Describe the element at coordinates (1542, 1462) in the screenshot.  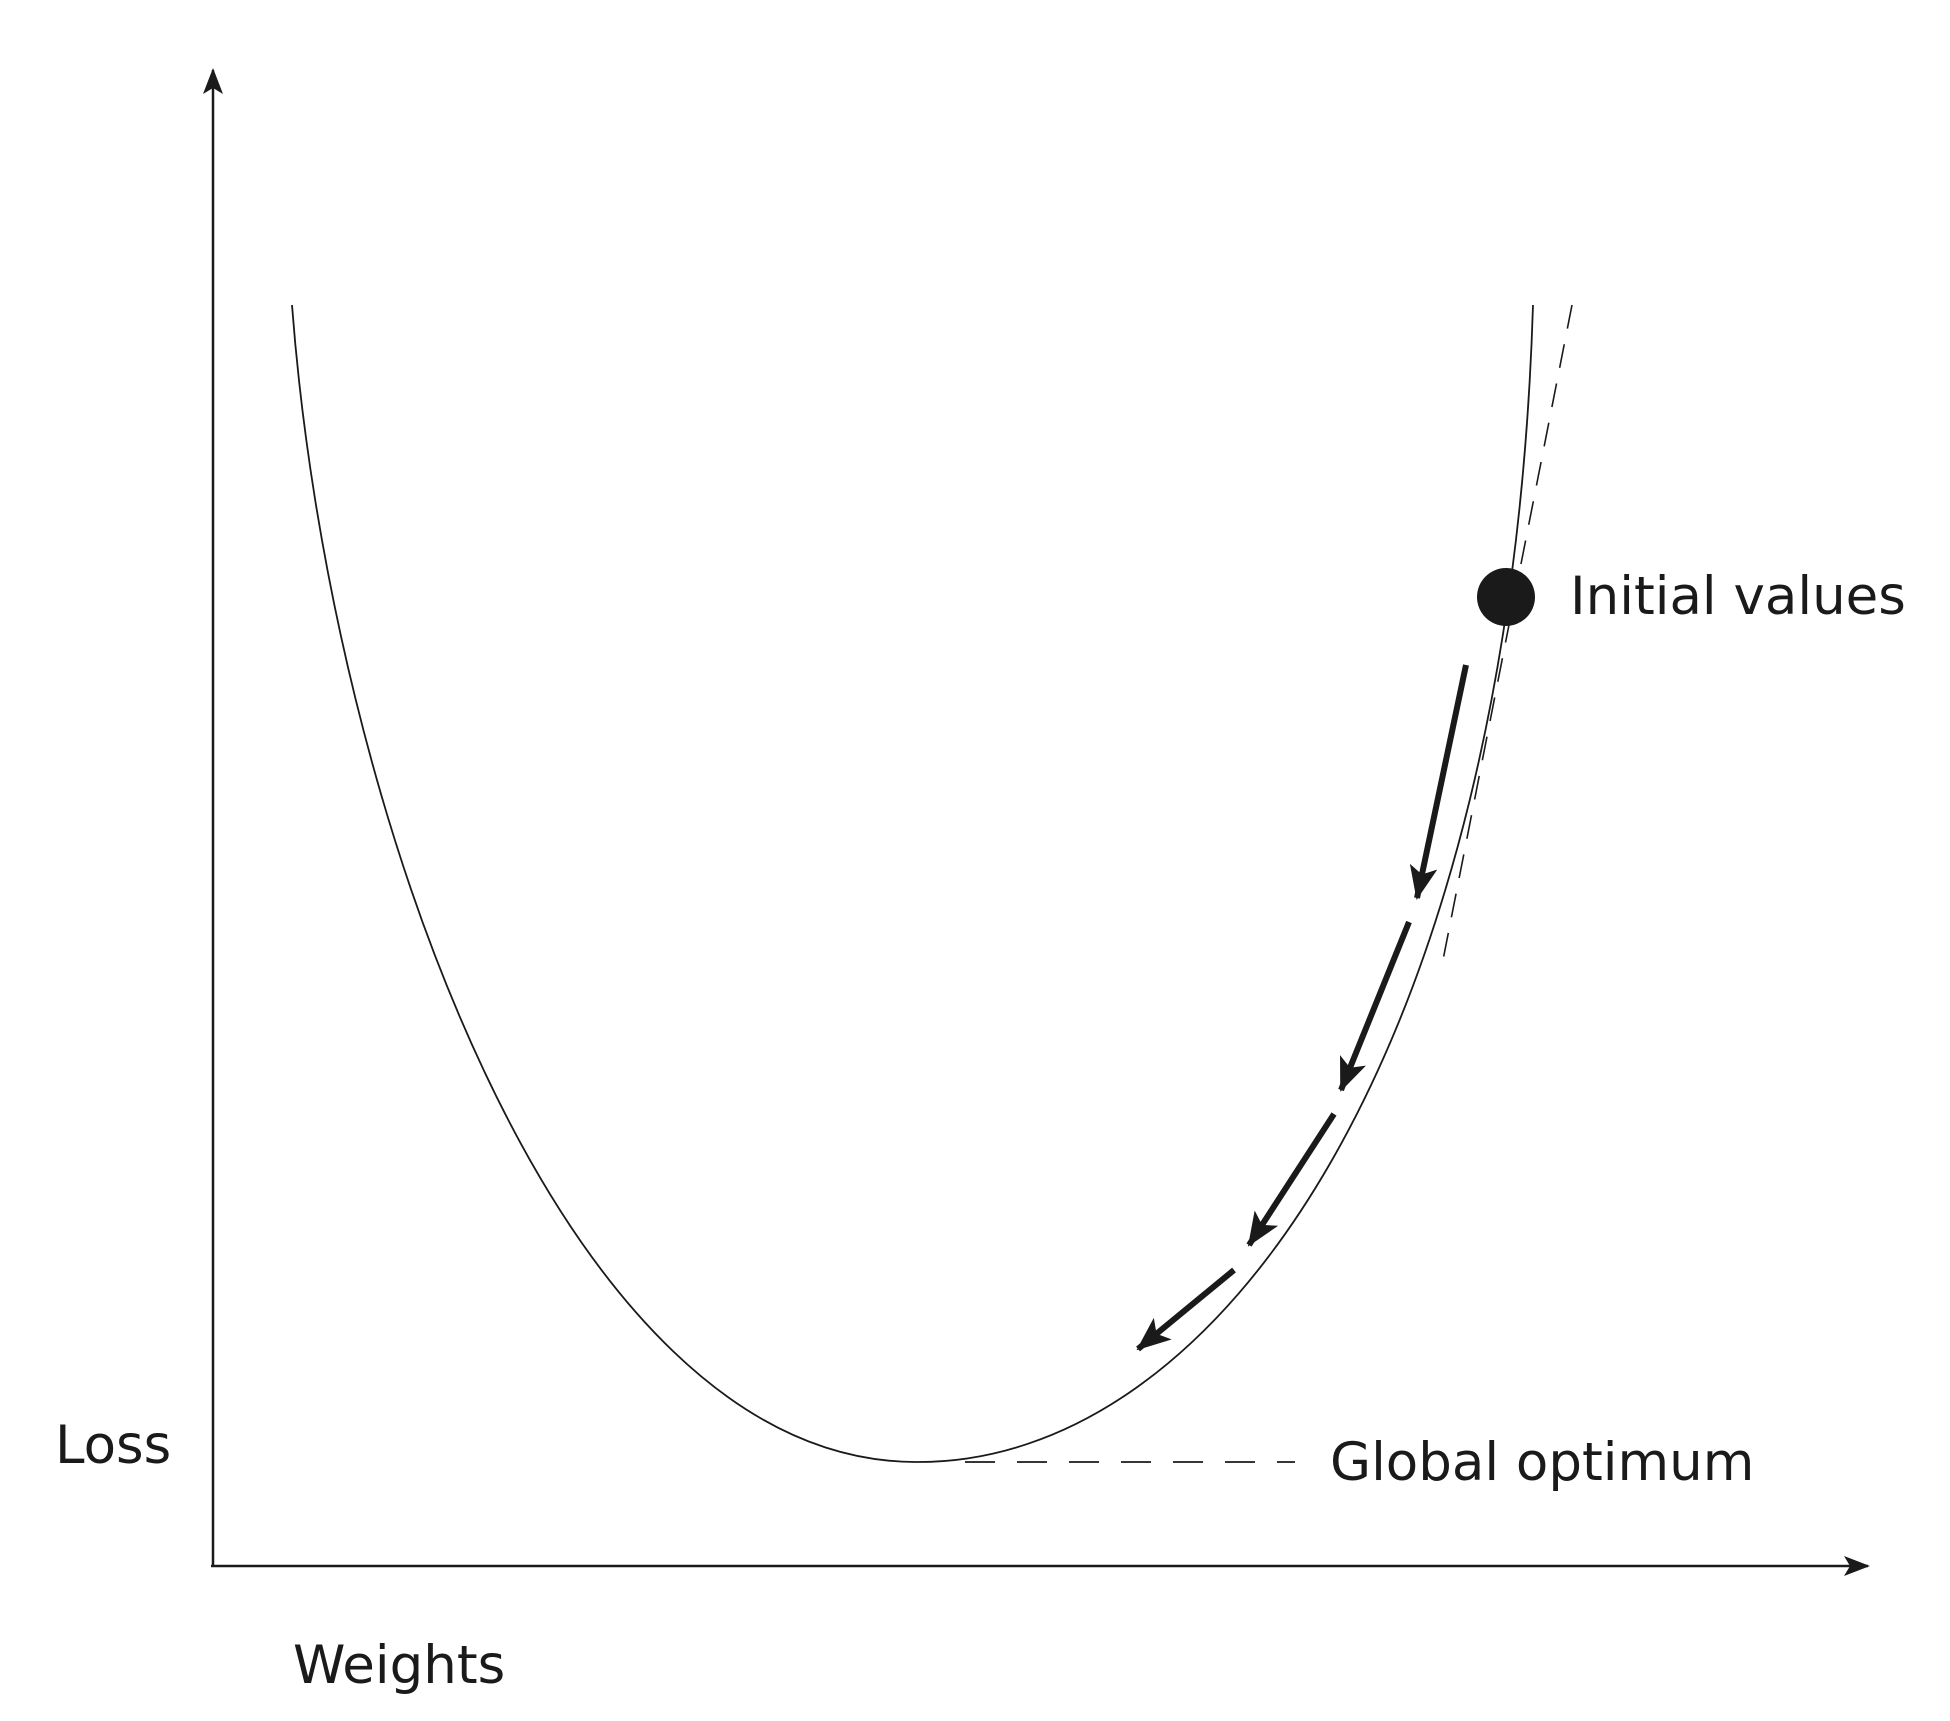
I see `global-optimum-label: Global optimum` at that location.